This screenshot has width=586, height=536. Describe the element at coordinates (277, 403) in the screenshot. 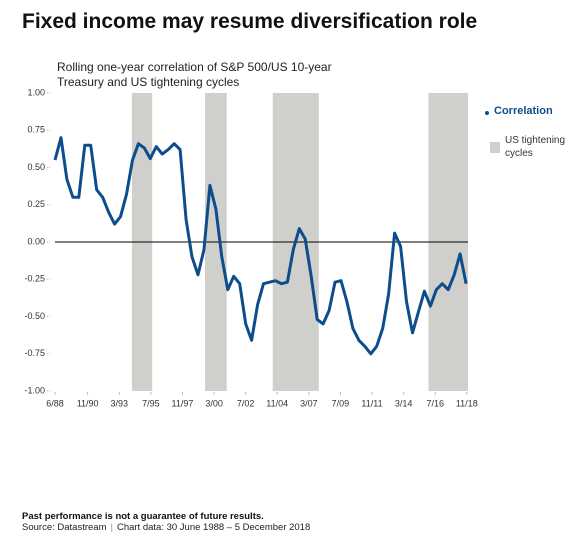

I see `x-tick-label: 11/04` at that location.